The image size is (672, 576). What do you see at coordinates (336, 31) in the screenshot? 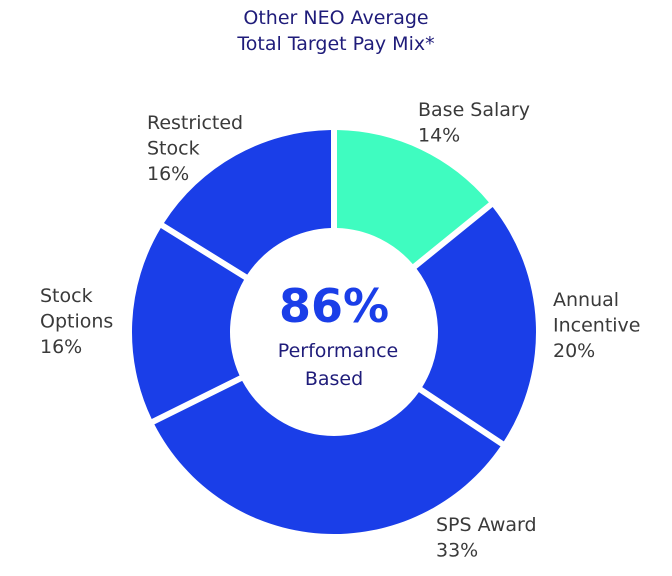
I see `chart-title: Other NEO Average Total Target Pay Mix*` at bounding box center [336, 31].